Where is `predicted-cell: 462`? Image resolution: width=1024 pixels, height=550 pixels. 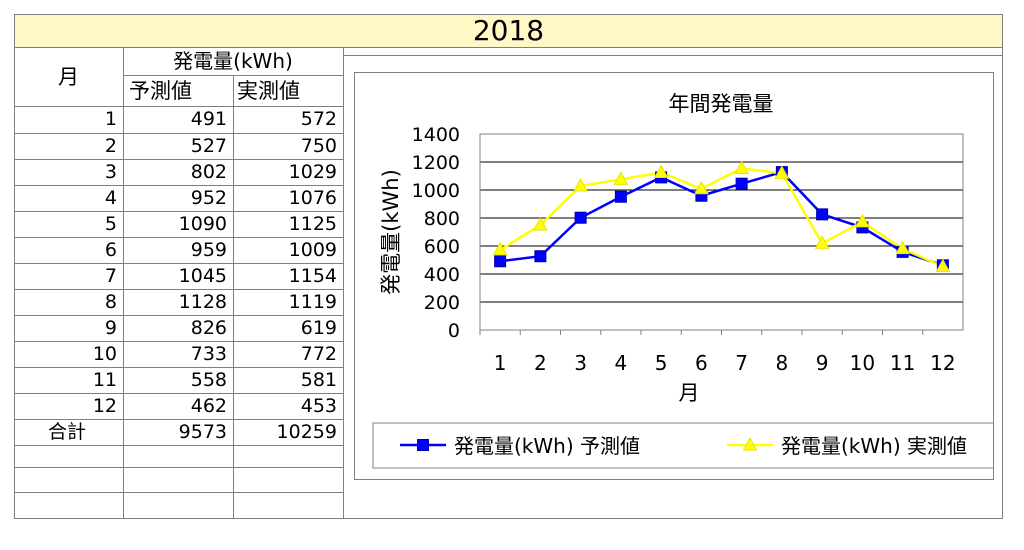 predicted-cell: 462 is located at coordinates (208, 406).